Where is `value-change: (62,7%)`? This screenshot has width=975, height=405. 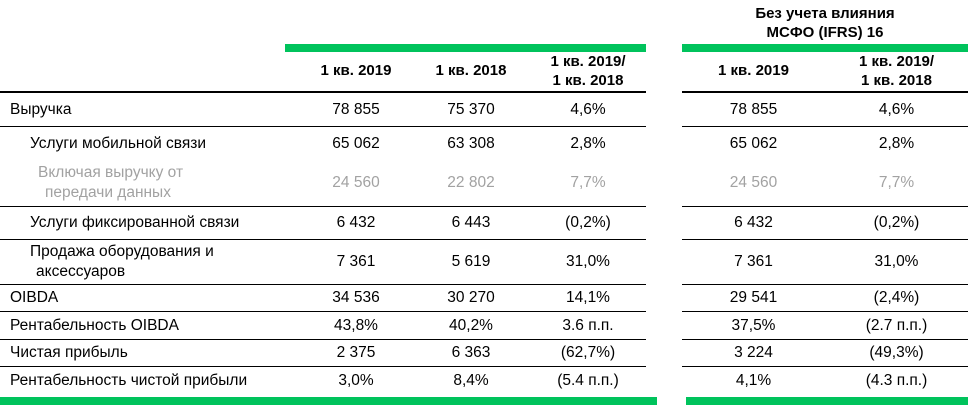 value-change: (62,7%) is located at coordinates (588, 352).